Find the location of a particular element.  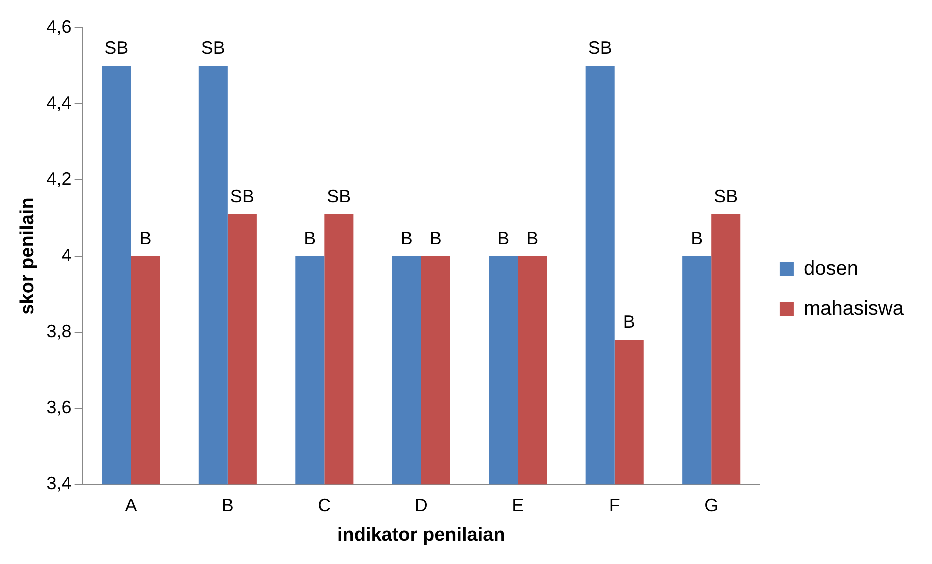

x-tick-label: G is located at coordinates (711, 505).